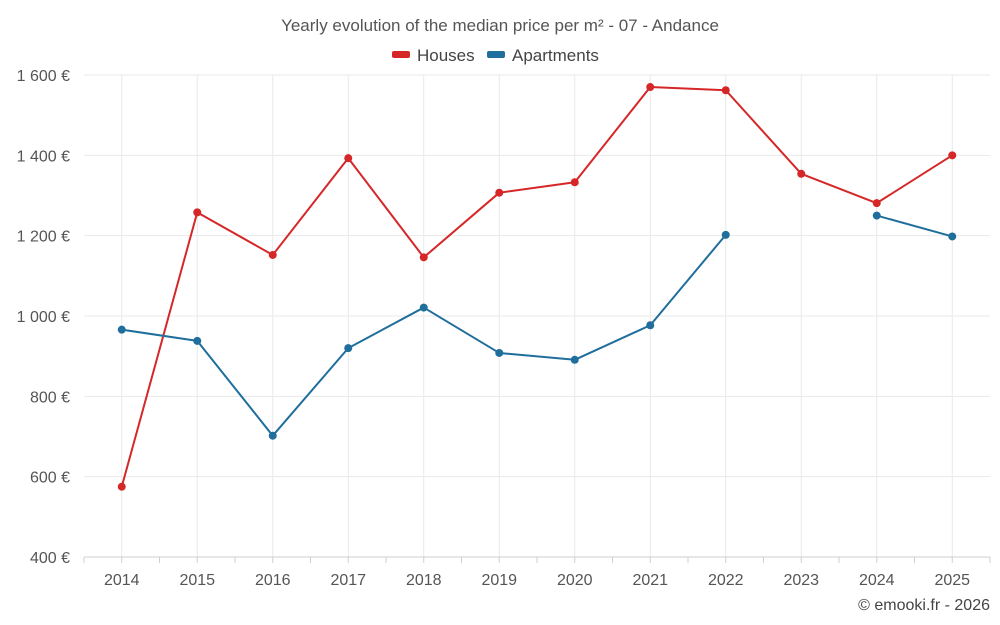  Describe the element at coordinates (952, 580) in the screenshot. I see `x-tick-label: 2025` at that location.